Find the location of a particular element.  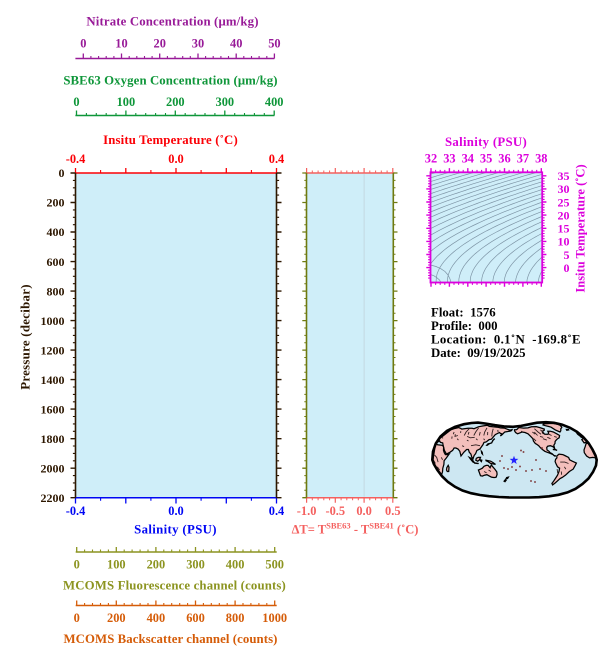

svg-text: 15 is located at coordinates (564, 229).